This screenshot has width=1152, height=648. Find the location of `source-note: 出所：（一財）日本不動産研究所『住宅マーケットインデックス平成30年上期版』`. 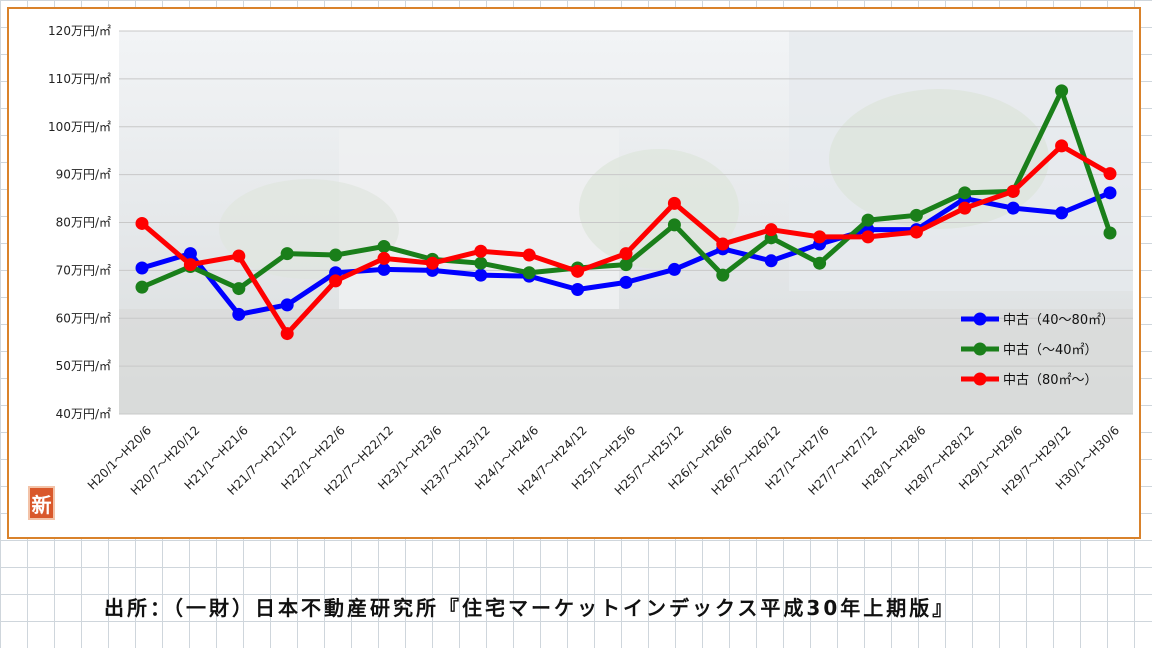

source-note: 出所：（一財）日本不動産研究所『住宅マーケットインデックス平成30年上期版』 is located at coordinates (530, 608).